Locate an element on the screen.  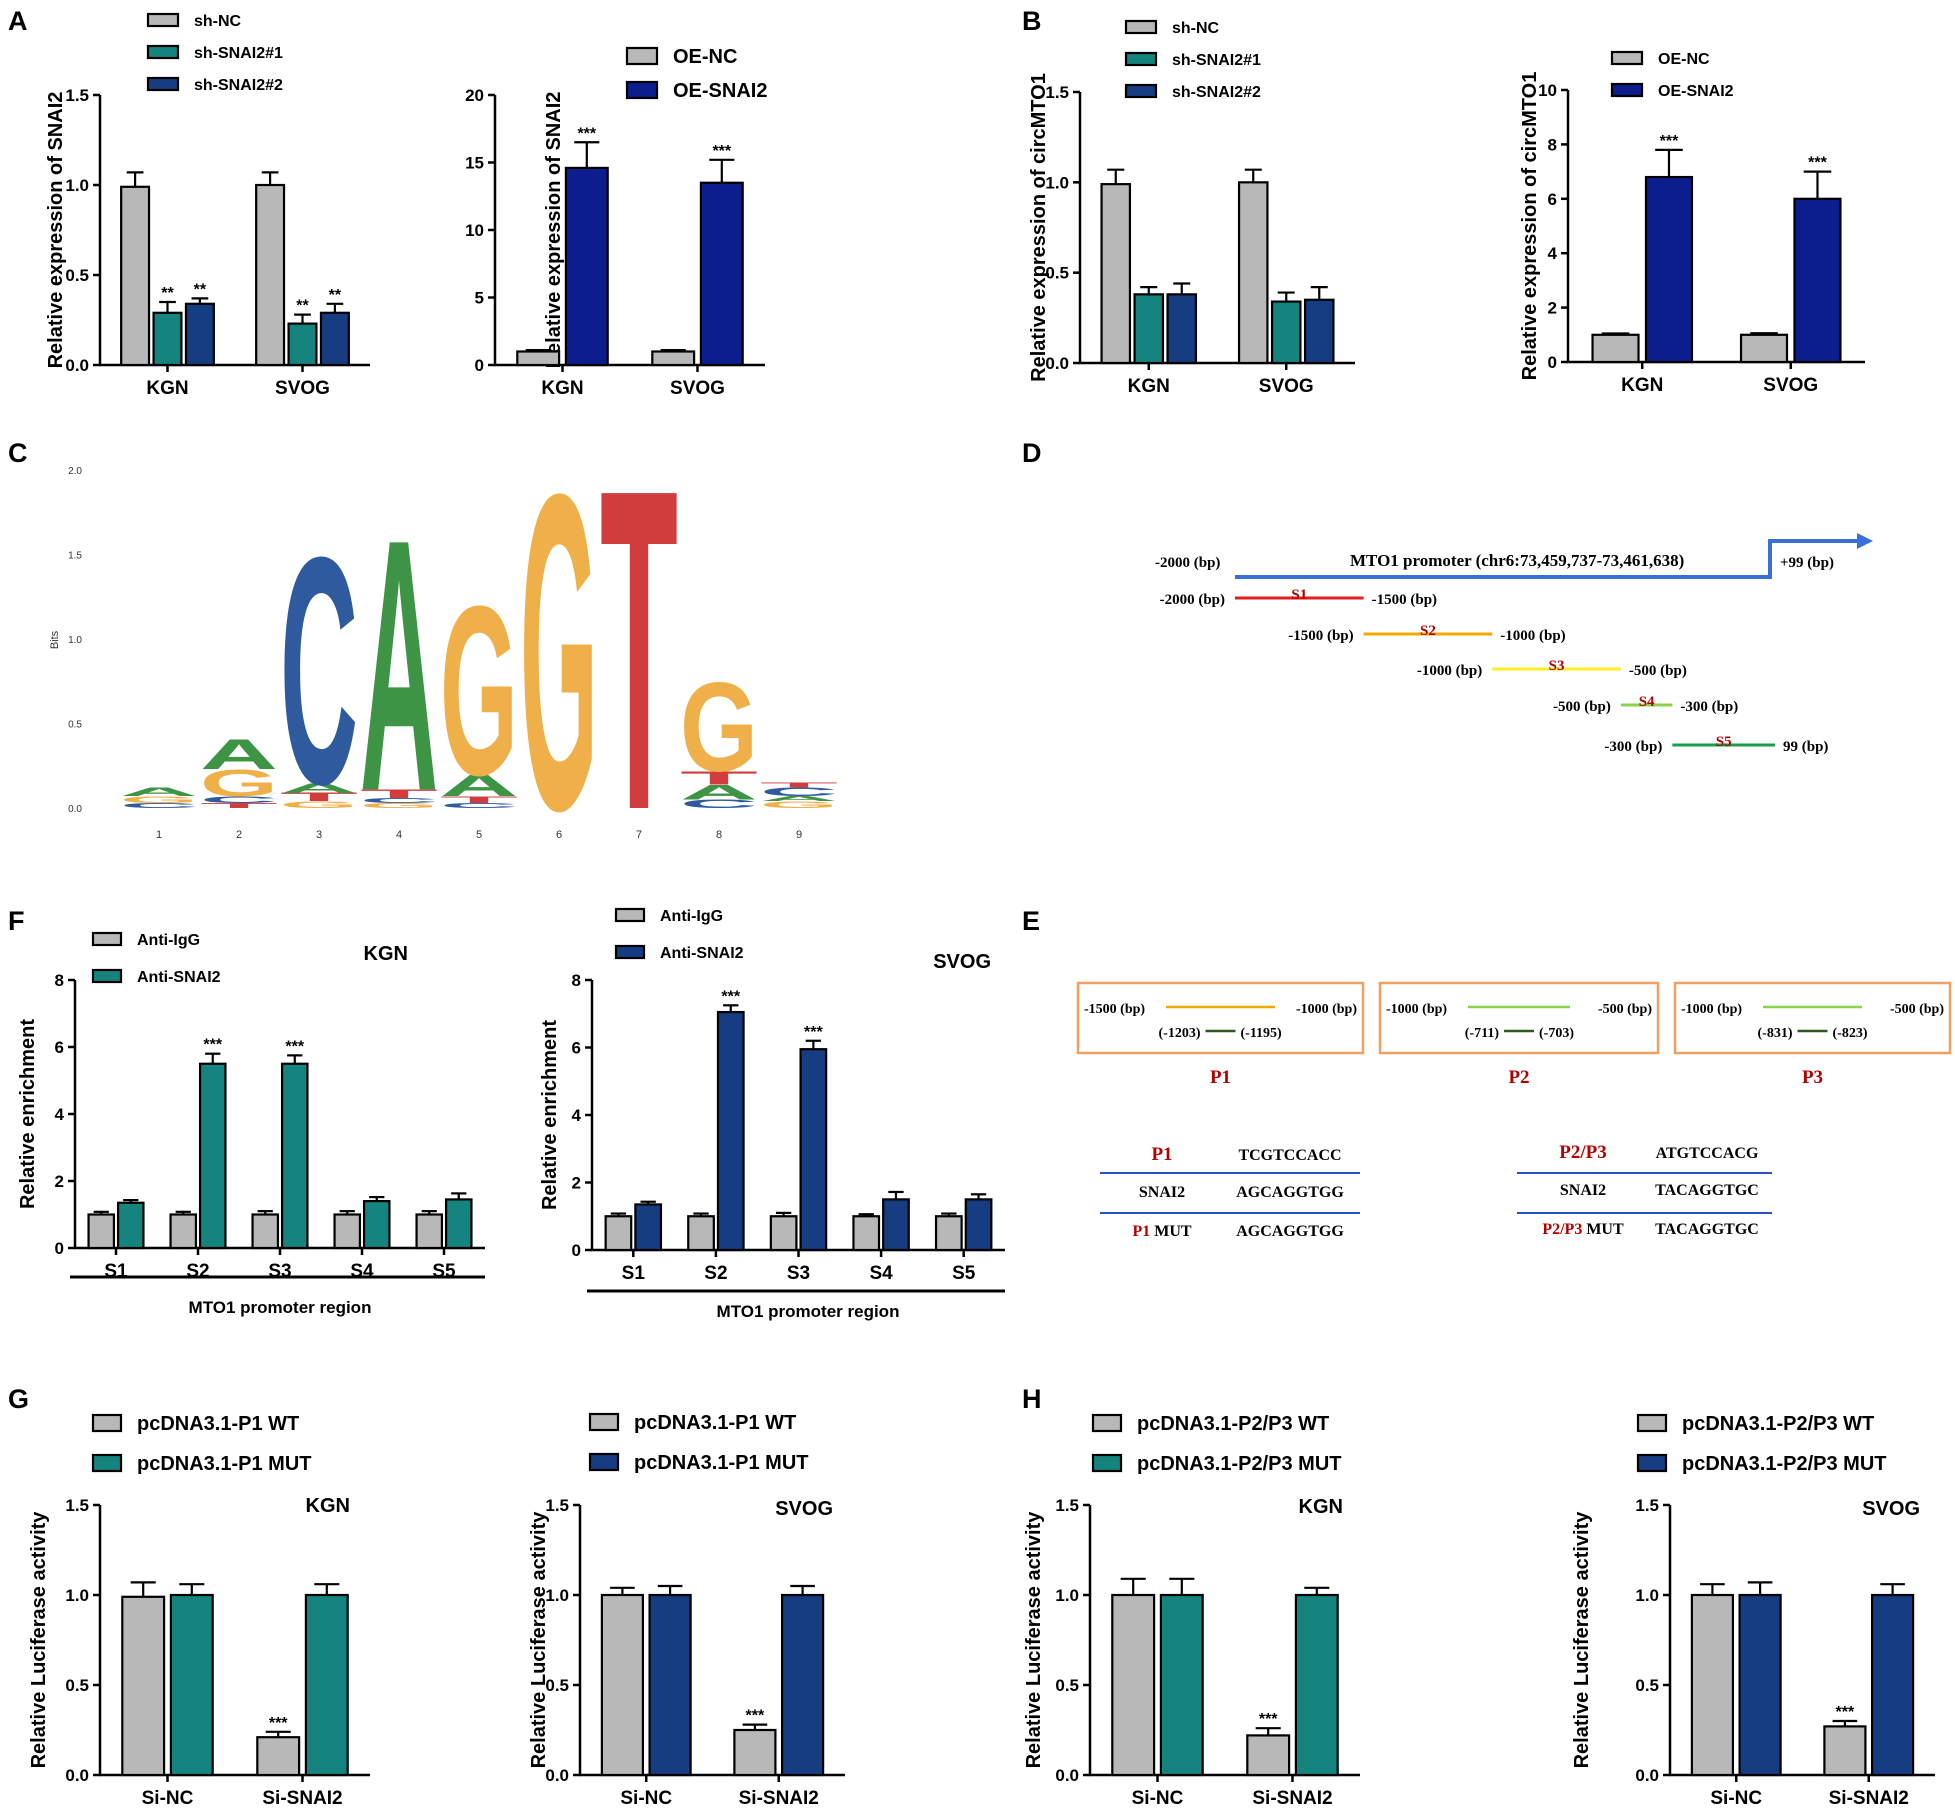
panel-letter-c: C is located at coordinates (18, 453).